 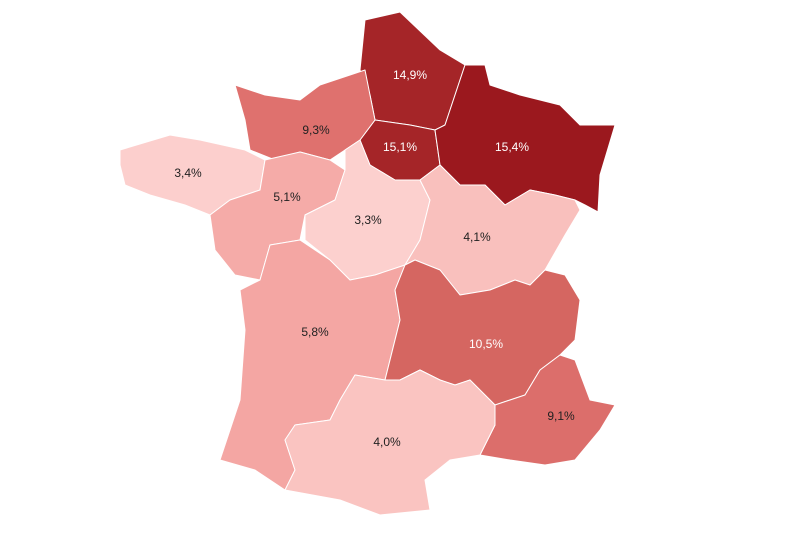 What do you see at coordinates (512, 147) in the screenshot?
I see `region-label: 15,4%` at bounding box center [512, 147].